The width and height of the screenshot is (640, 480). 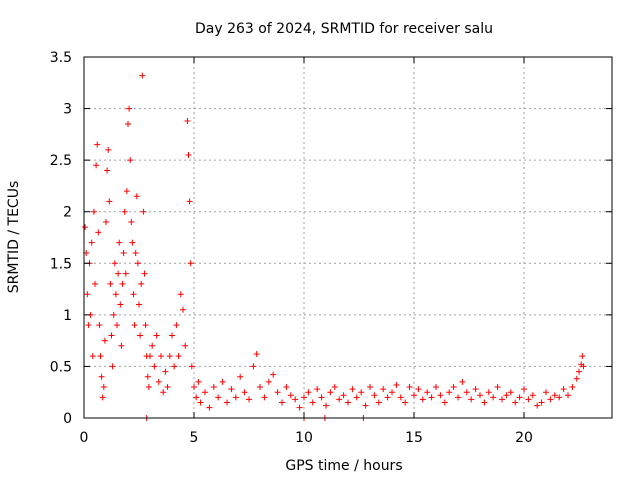 What do you see at coordinates (61, 264) in the screenshot?
I see `y-tick-label: 1.5` at bounding box center [61, 264].